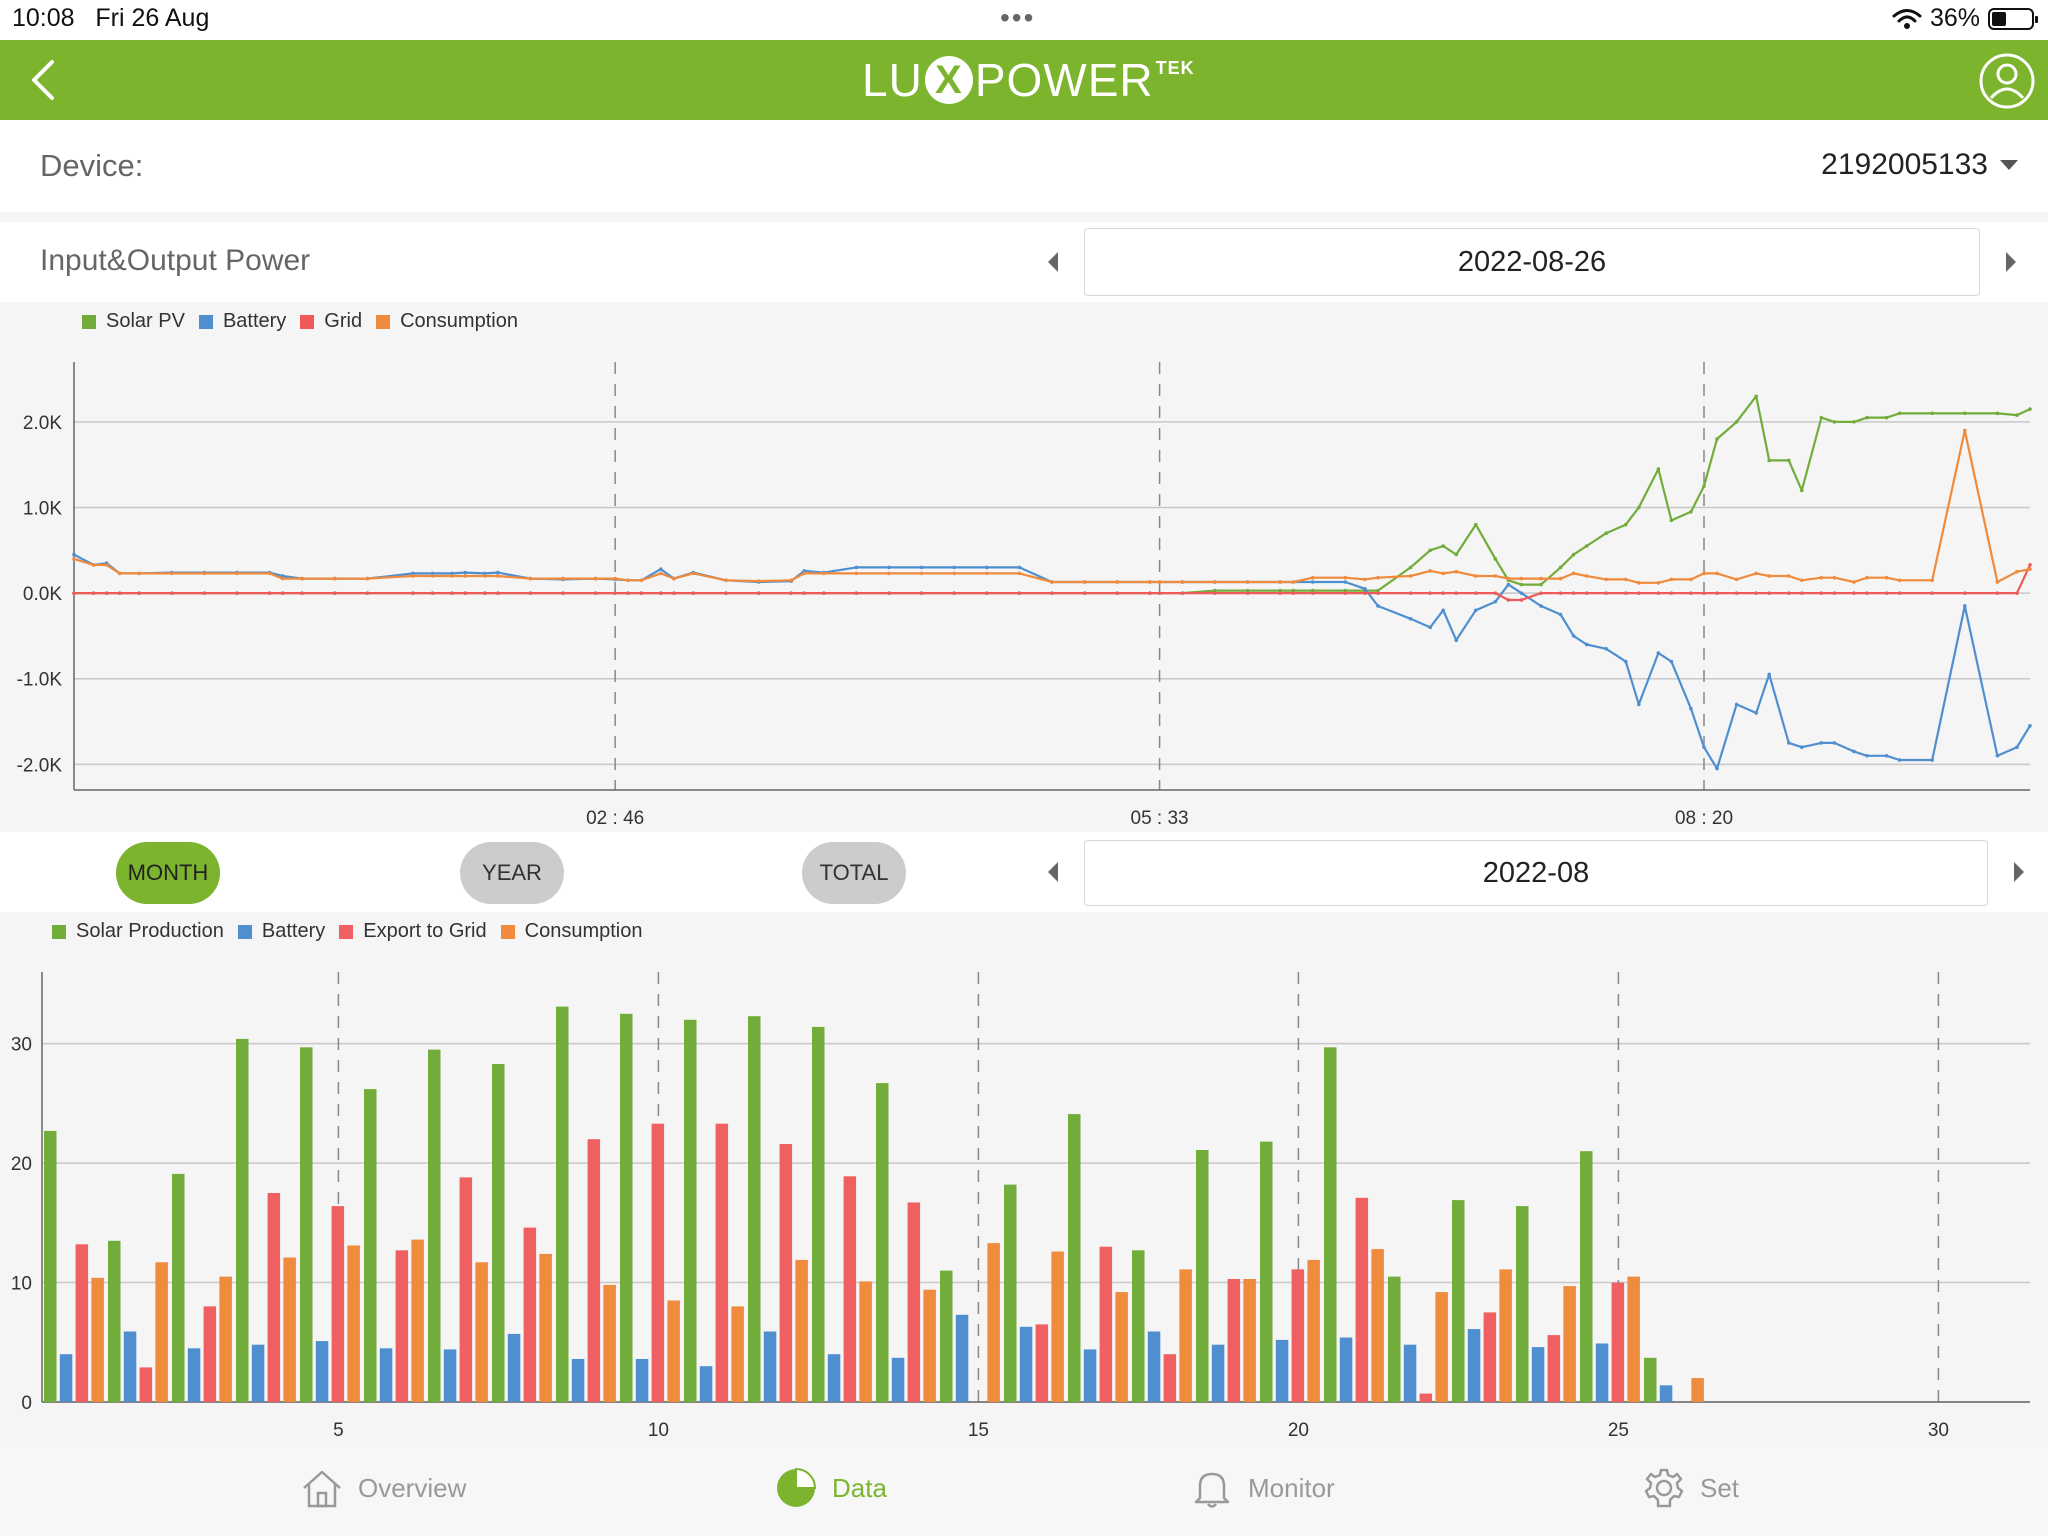  I want to click on back-button, so click(43, 80).